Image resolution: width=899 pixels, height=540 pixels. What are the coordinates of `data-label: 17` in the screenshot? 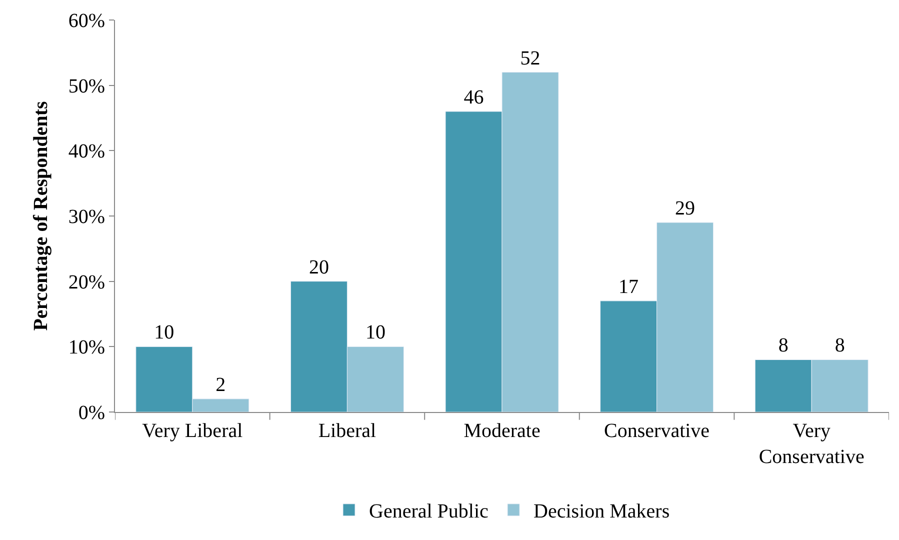 It's located at (628, 287).